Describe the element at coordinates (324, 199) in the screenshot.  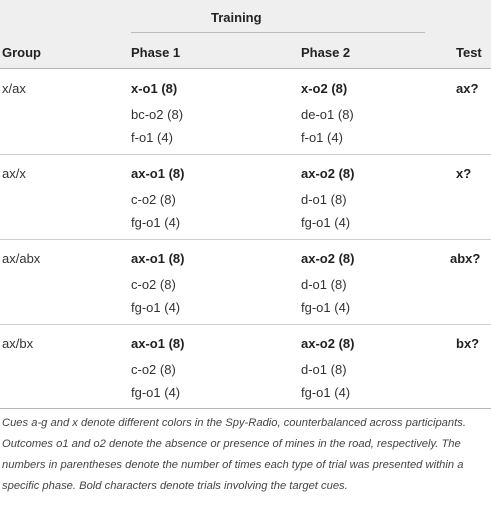
I see `row-2-phase2-trial-2: d-o1 (8)` at that location.